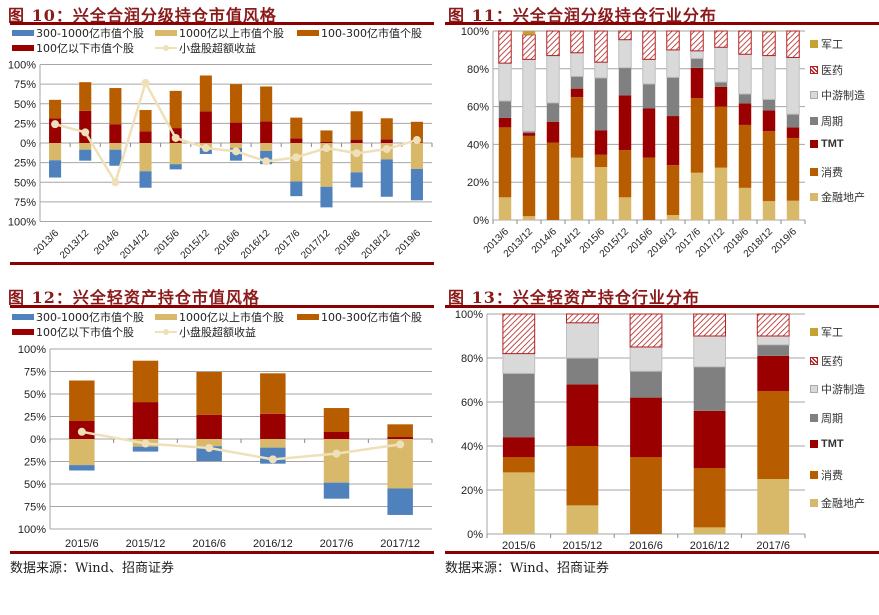 The image size is (879, 615). I want to click on legend-label: 医药, so click(832, 361).